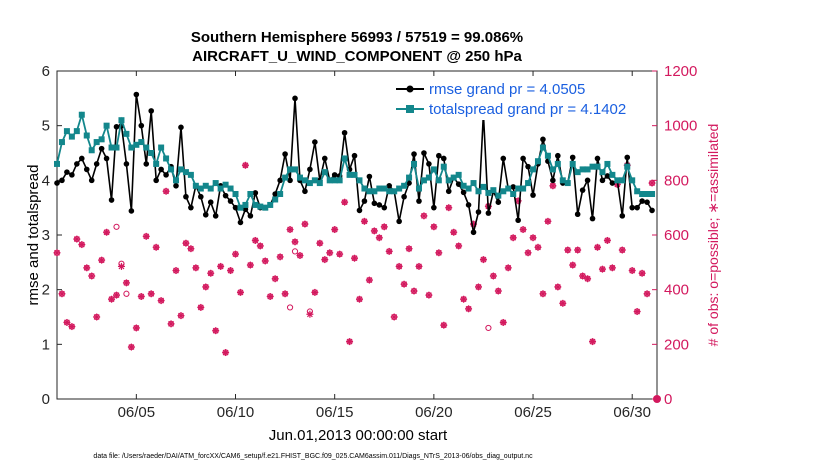 The width and height of the screenshot is (830, 470). Describe the element at coordinates (46, 344) in the screenshot. I see `left-y-tick-label: 1` at that location.